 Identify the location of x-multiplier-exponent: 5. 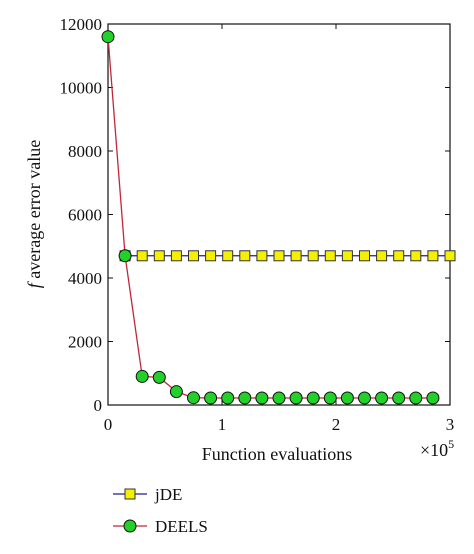
(451, 444).